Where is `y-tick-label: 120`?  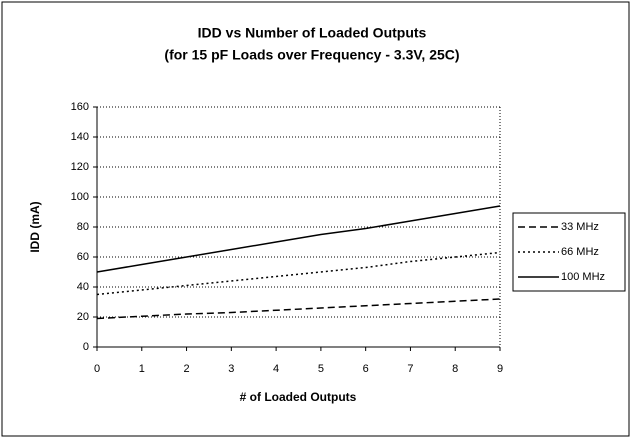
y-tick-label: 120 is located at coordinates (80, 167).